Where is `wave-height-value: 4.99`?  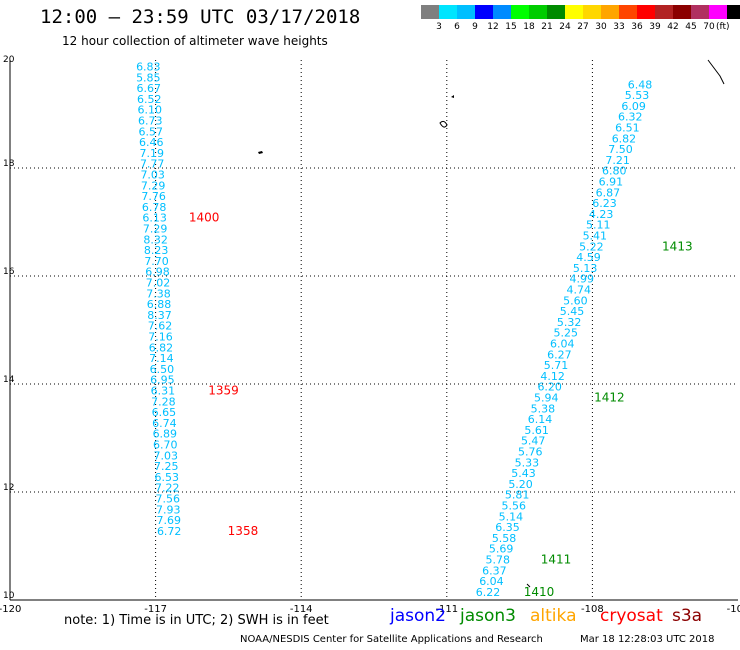
wave-height-value: 4.99 is located at coordinates (581, 279).